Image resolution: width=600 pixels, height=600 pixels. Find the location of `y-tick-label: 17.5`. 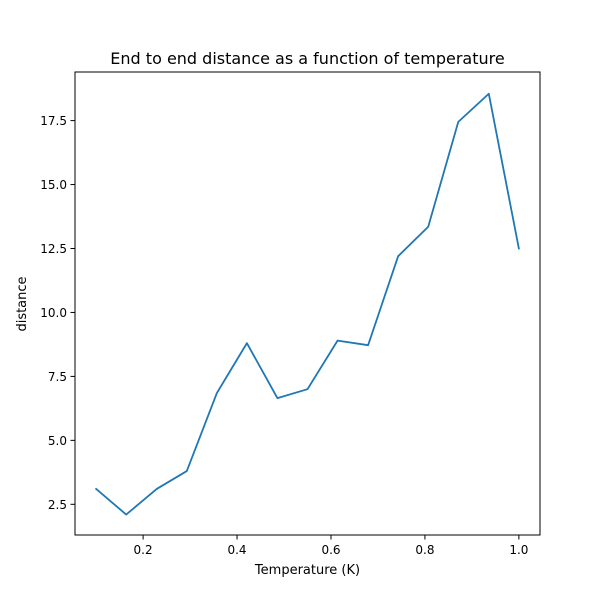

y-tick-label: 17.5 is located at coordinates (53, 121).